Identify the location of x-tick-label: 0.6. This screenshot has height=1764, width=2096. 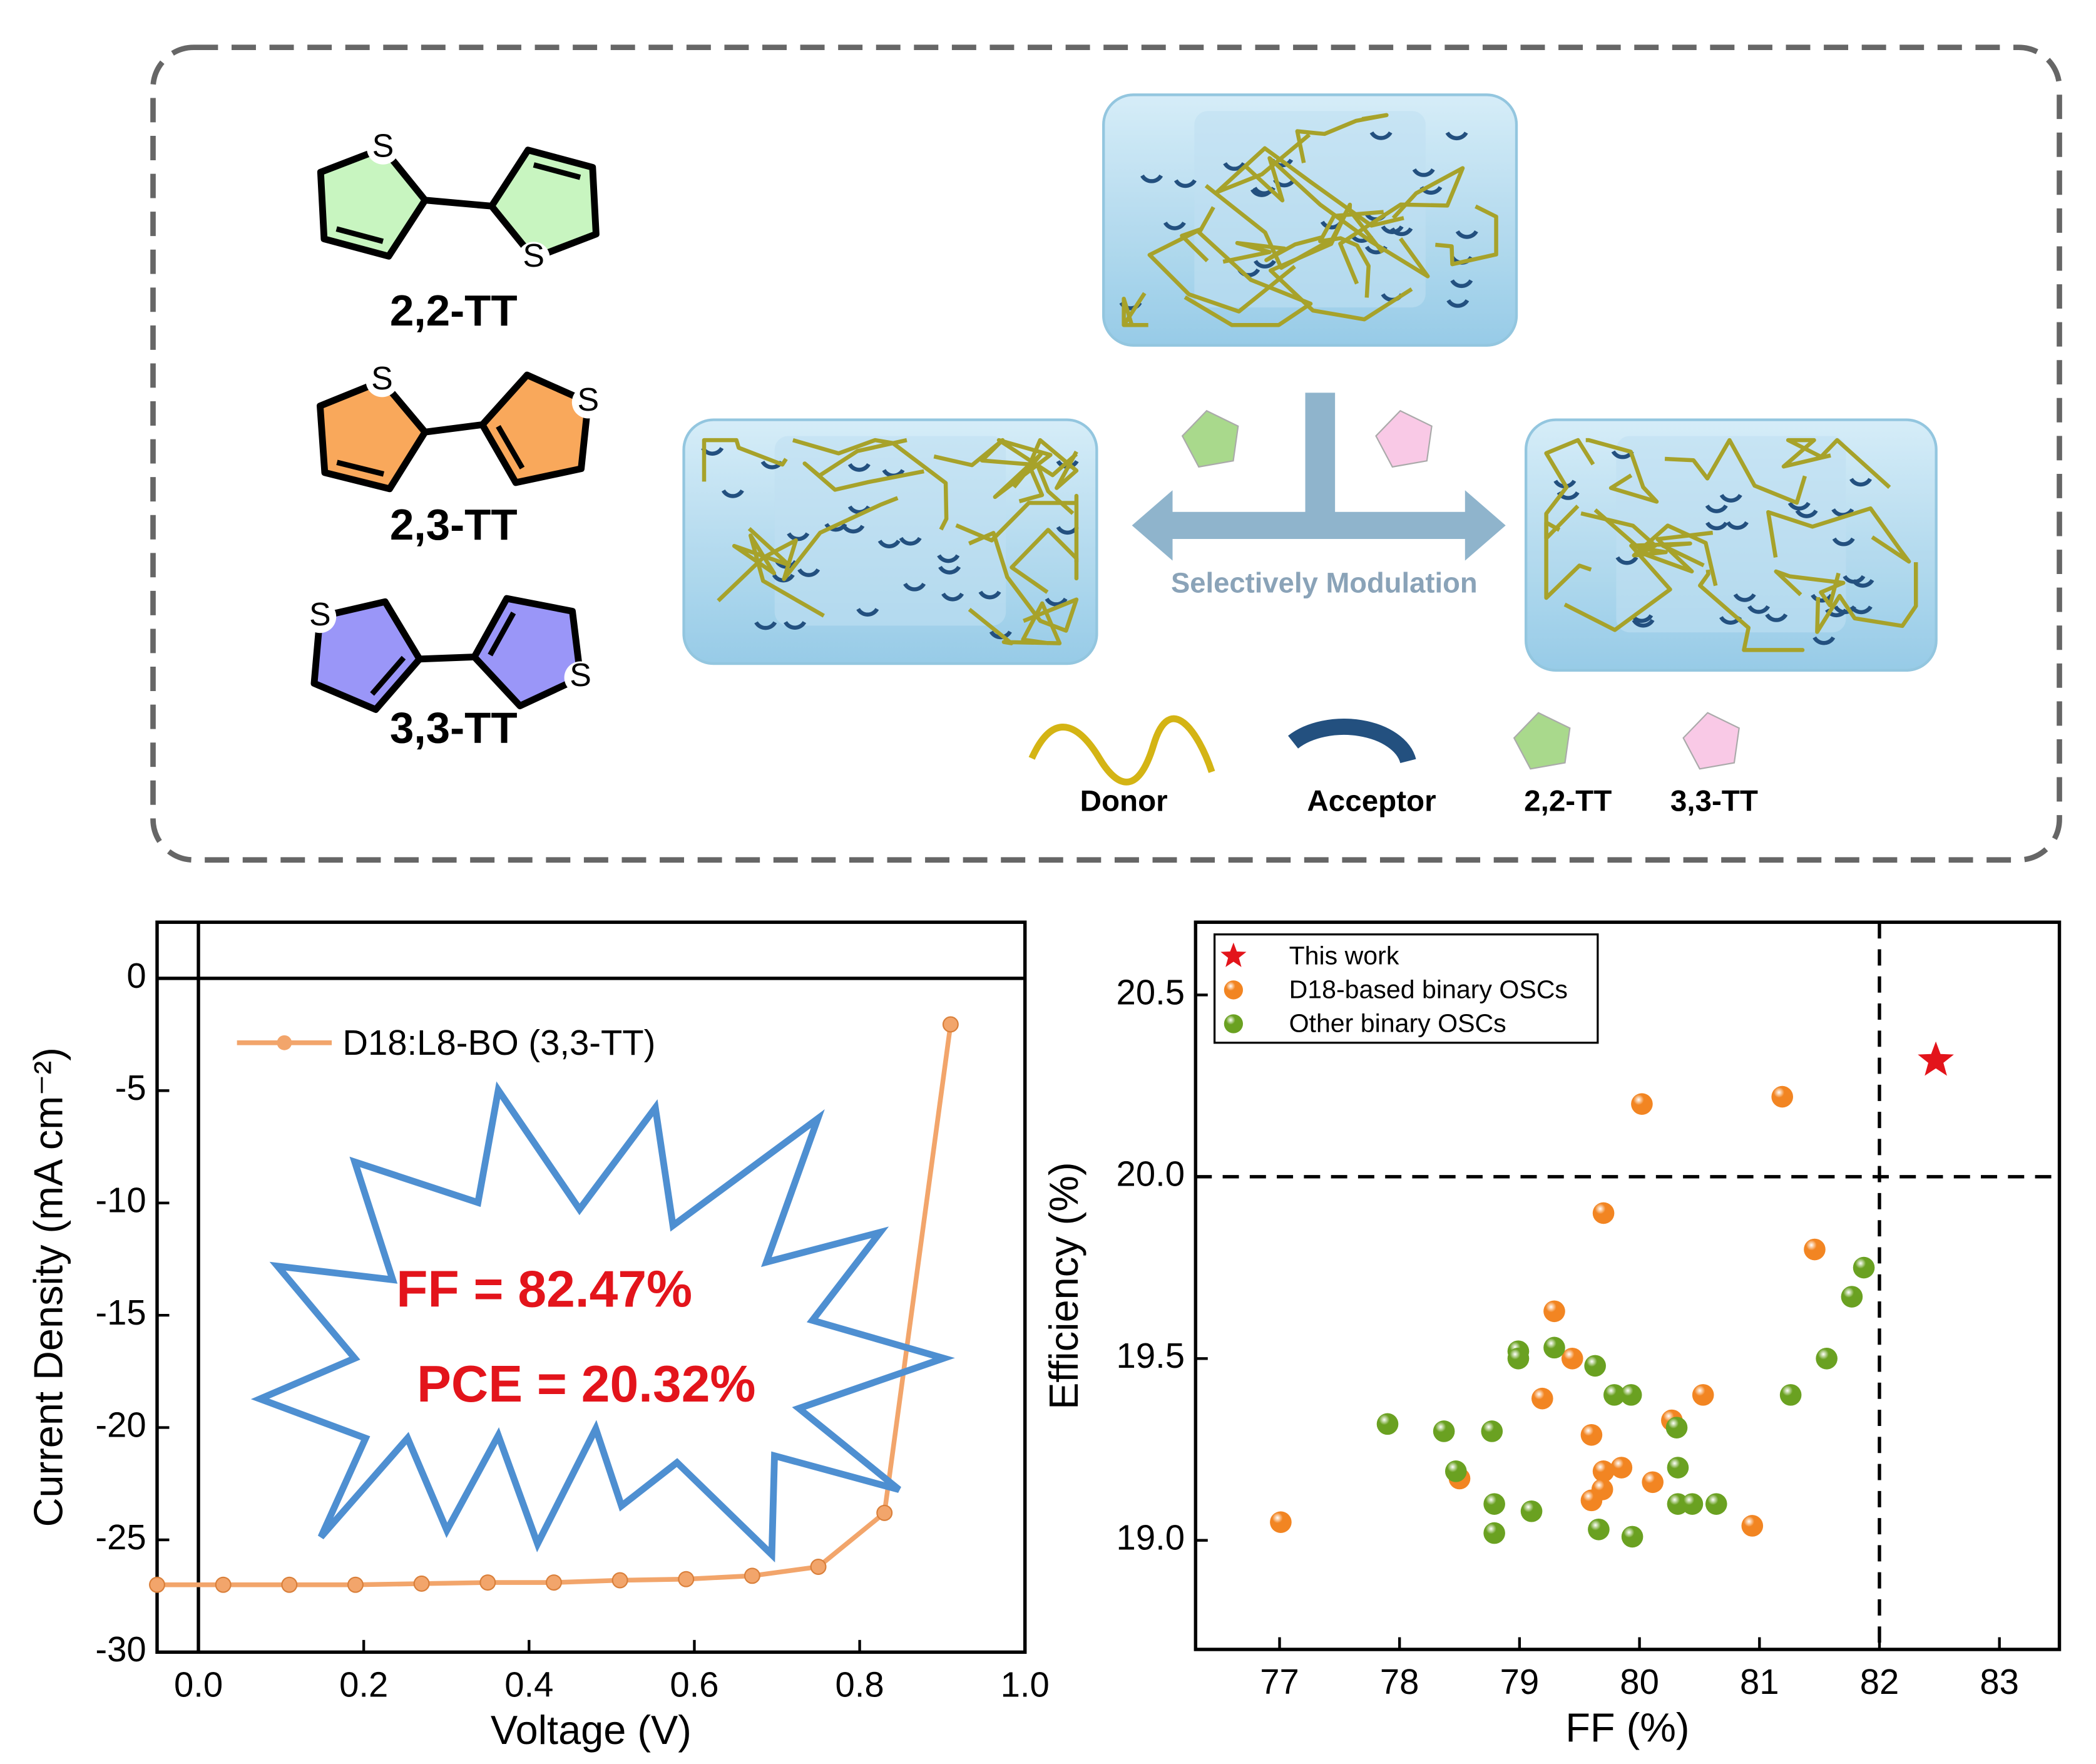
(694, 1684).